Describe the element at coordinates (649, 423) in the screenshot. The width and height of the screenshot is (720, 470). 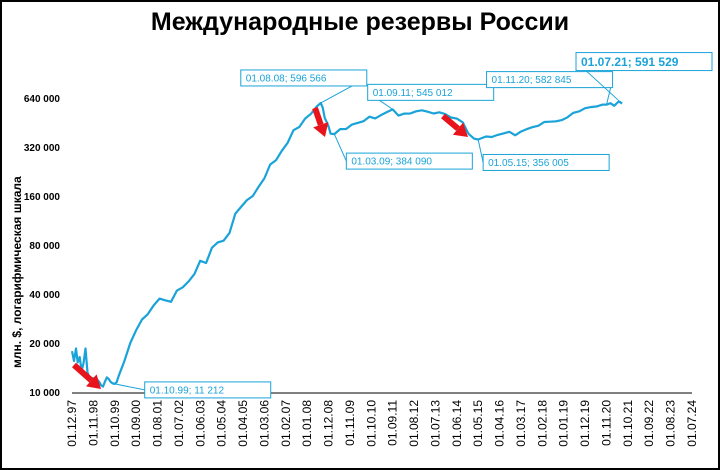
I see `x-tick-label: 01.09.22` at that location.